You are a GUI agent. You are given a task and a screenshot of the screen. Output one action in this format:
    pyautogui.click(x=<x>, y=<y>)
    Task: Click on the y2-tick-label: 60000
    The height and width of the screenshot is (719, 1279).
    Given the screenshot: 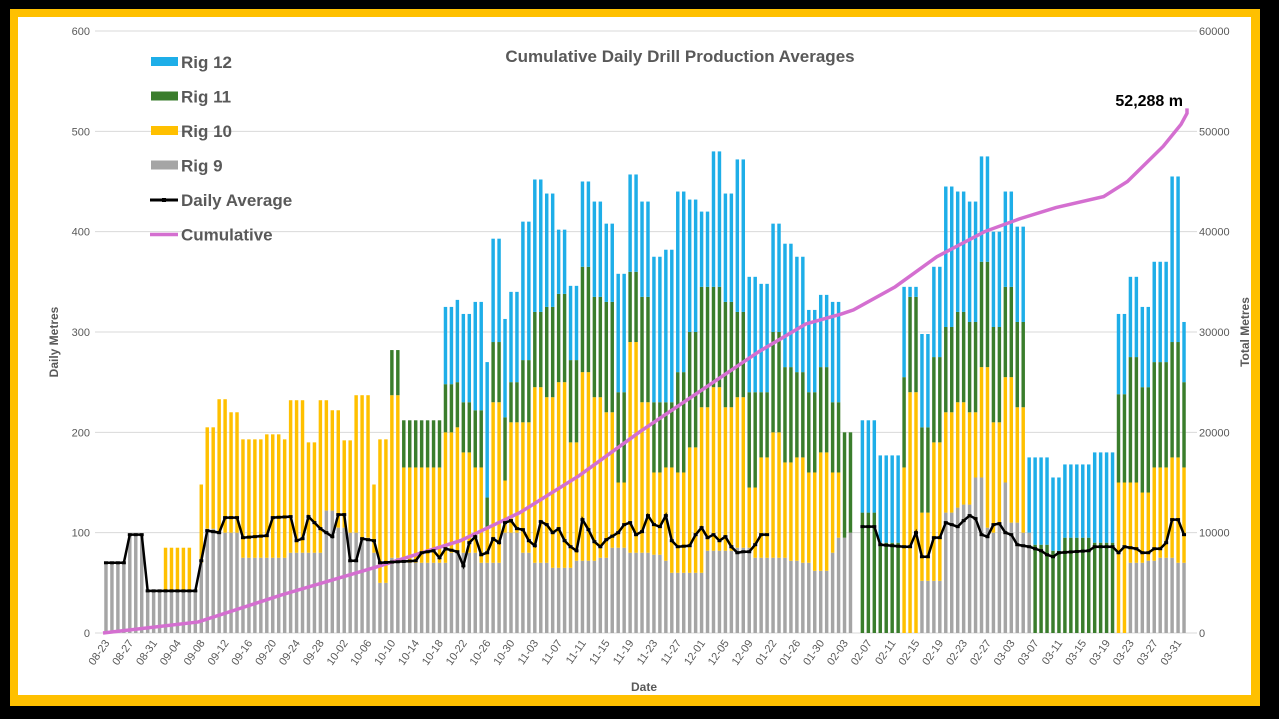 What is the action you would take?
    pyautogui.click(x=1214, y=32)
    